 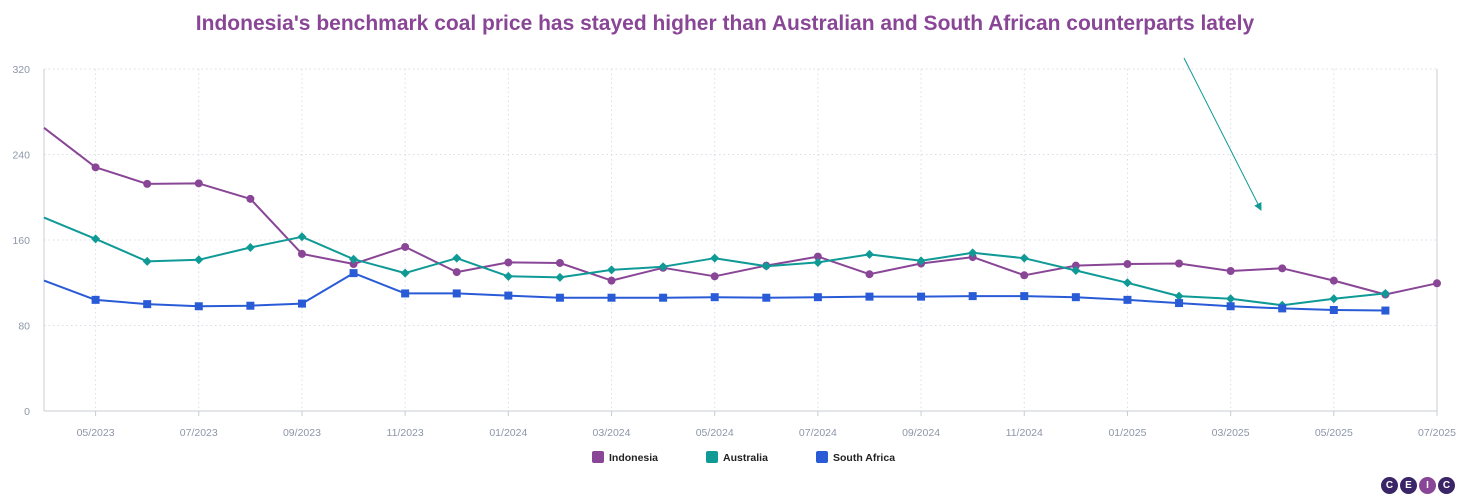 I want to click on x-tick-label: 05/2024, so click(x=715, y=433).